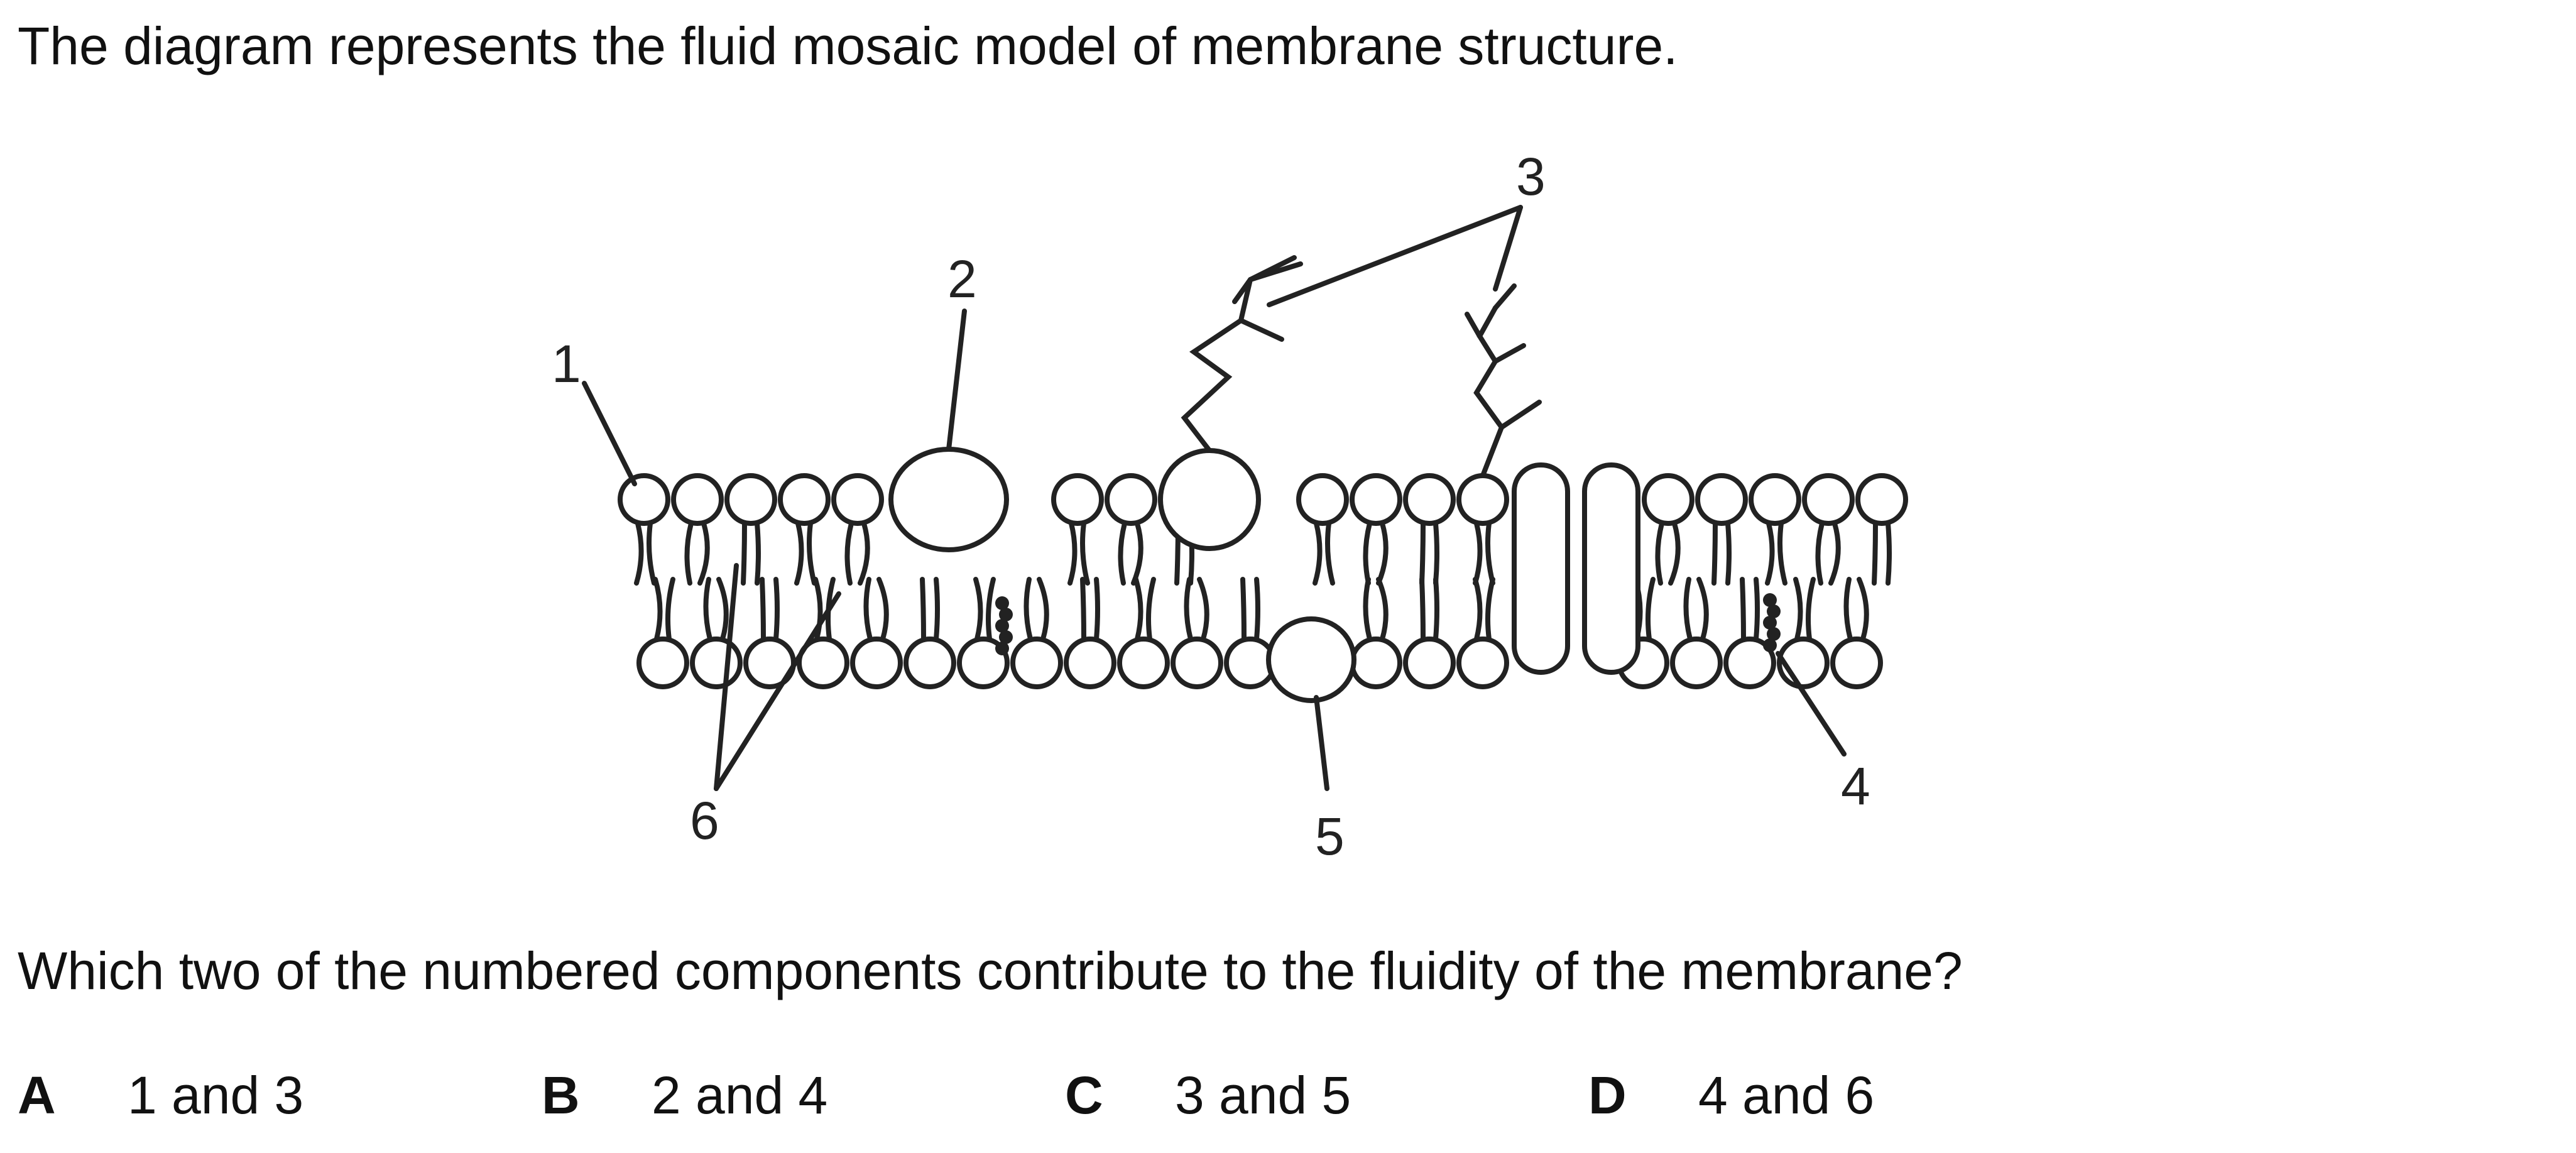 The width and height of the screenshot is (2576, 1153). Describe the element at coordinates (216, 1095) in the screenshot. I see `option-text: 1 and 3` at that location.